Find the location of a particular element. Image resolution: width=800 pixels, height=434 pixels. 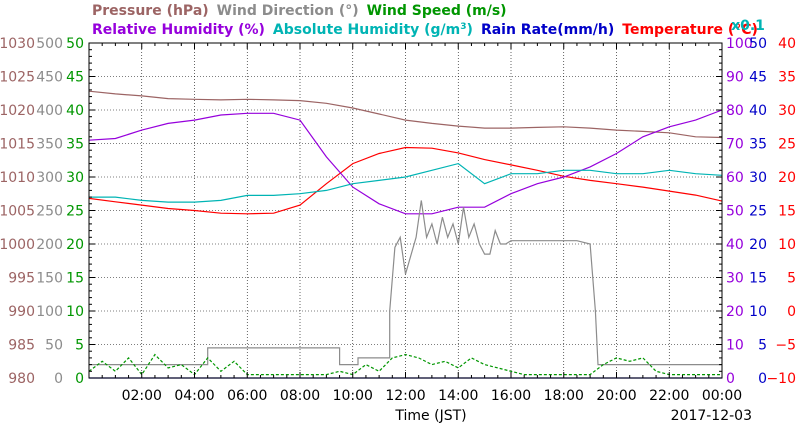

y-tick-label-rain-rate: 50 is located at coordinates (758, 44).